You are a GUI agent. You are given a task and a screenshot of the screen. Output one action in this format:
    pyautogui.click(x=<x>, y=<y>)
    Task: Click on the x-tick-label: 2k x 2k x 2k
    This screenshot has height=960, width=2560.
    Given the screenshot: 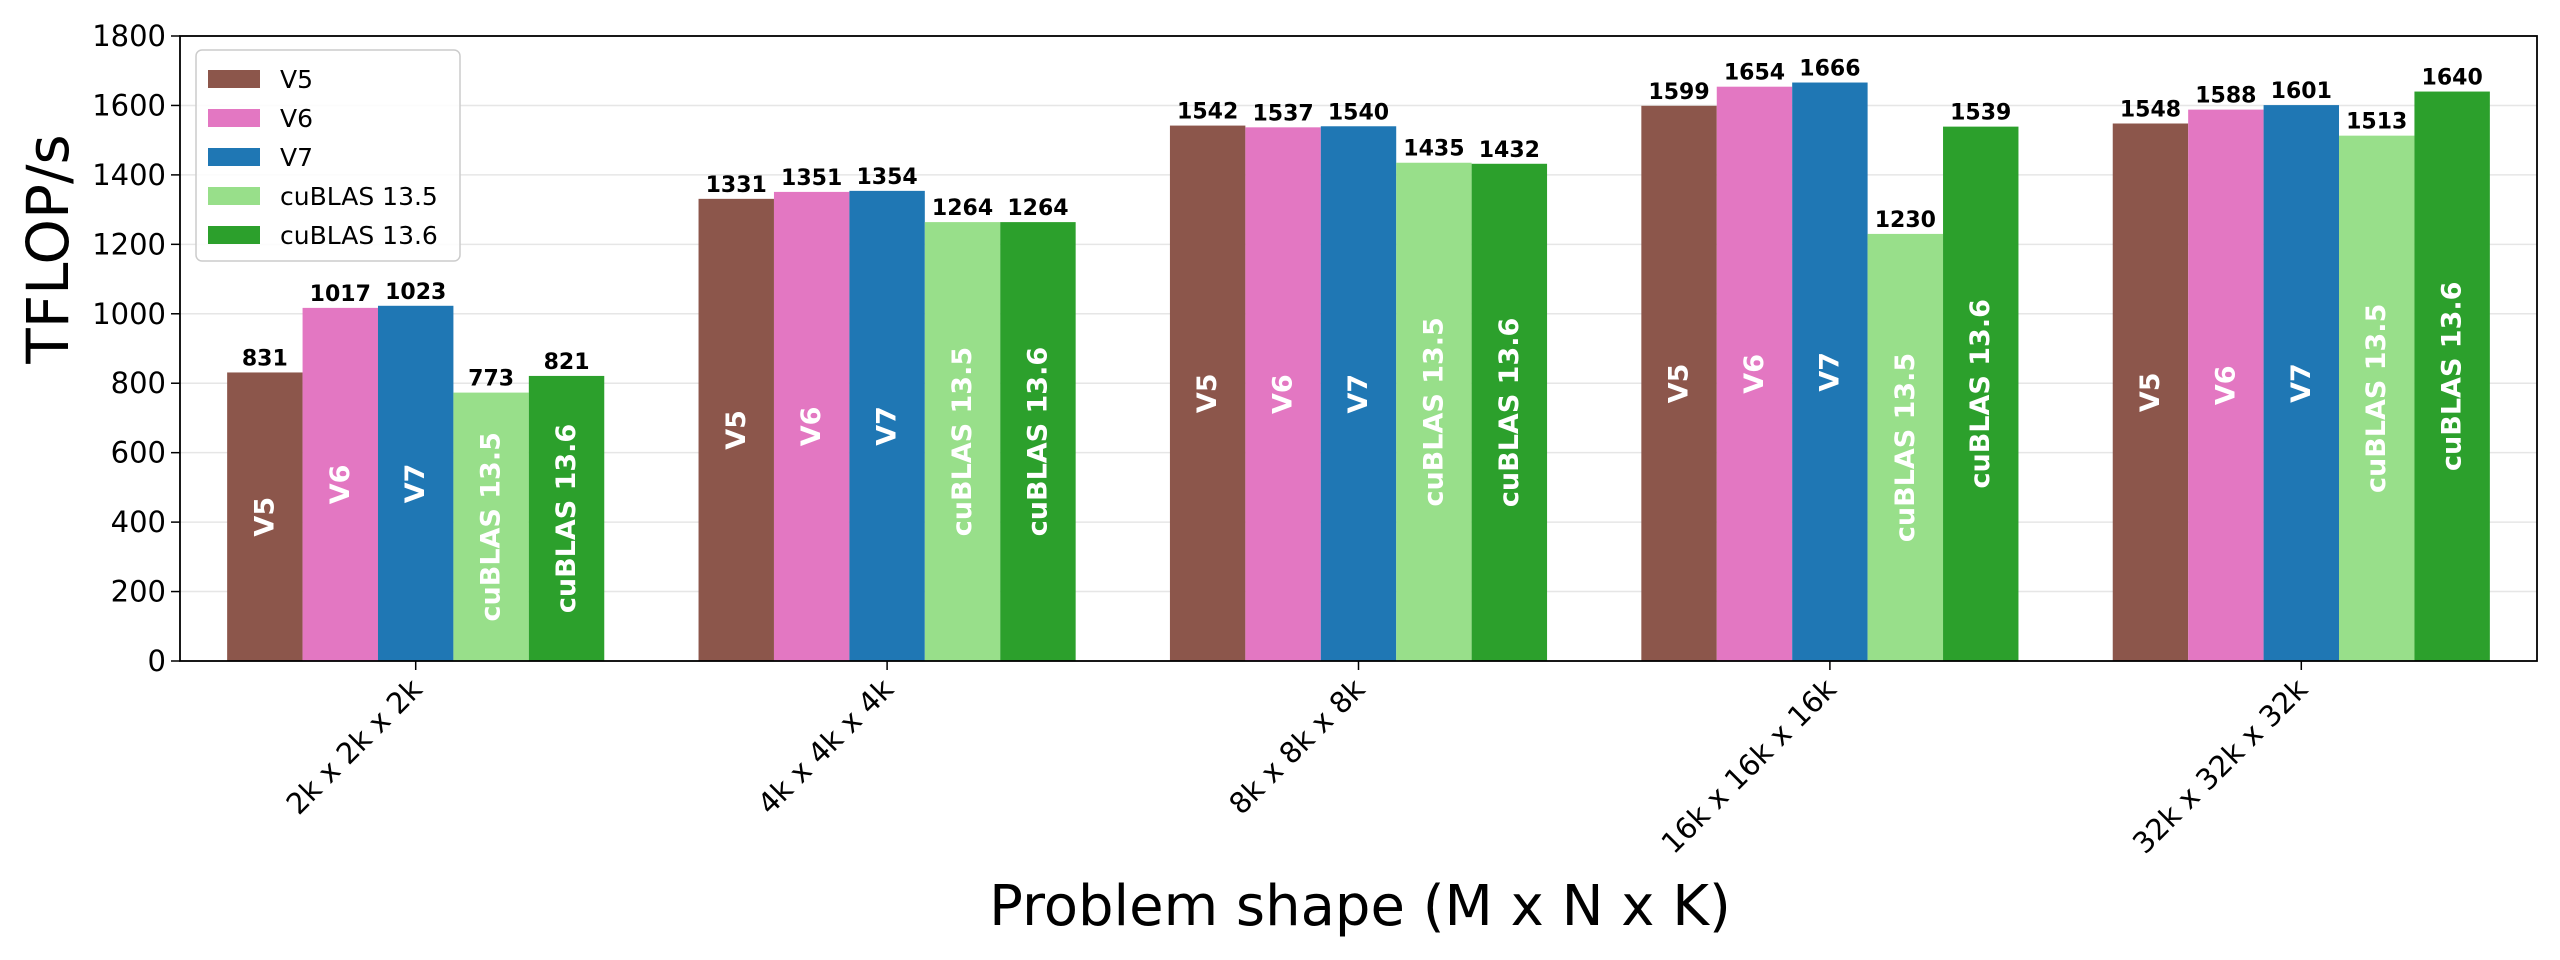 What is the action you would take?
    pyautogui.click(x=353, y=746)
    